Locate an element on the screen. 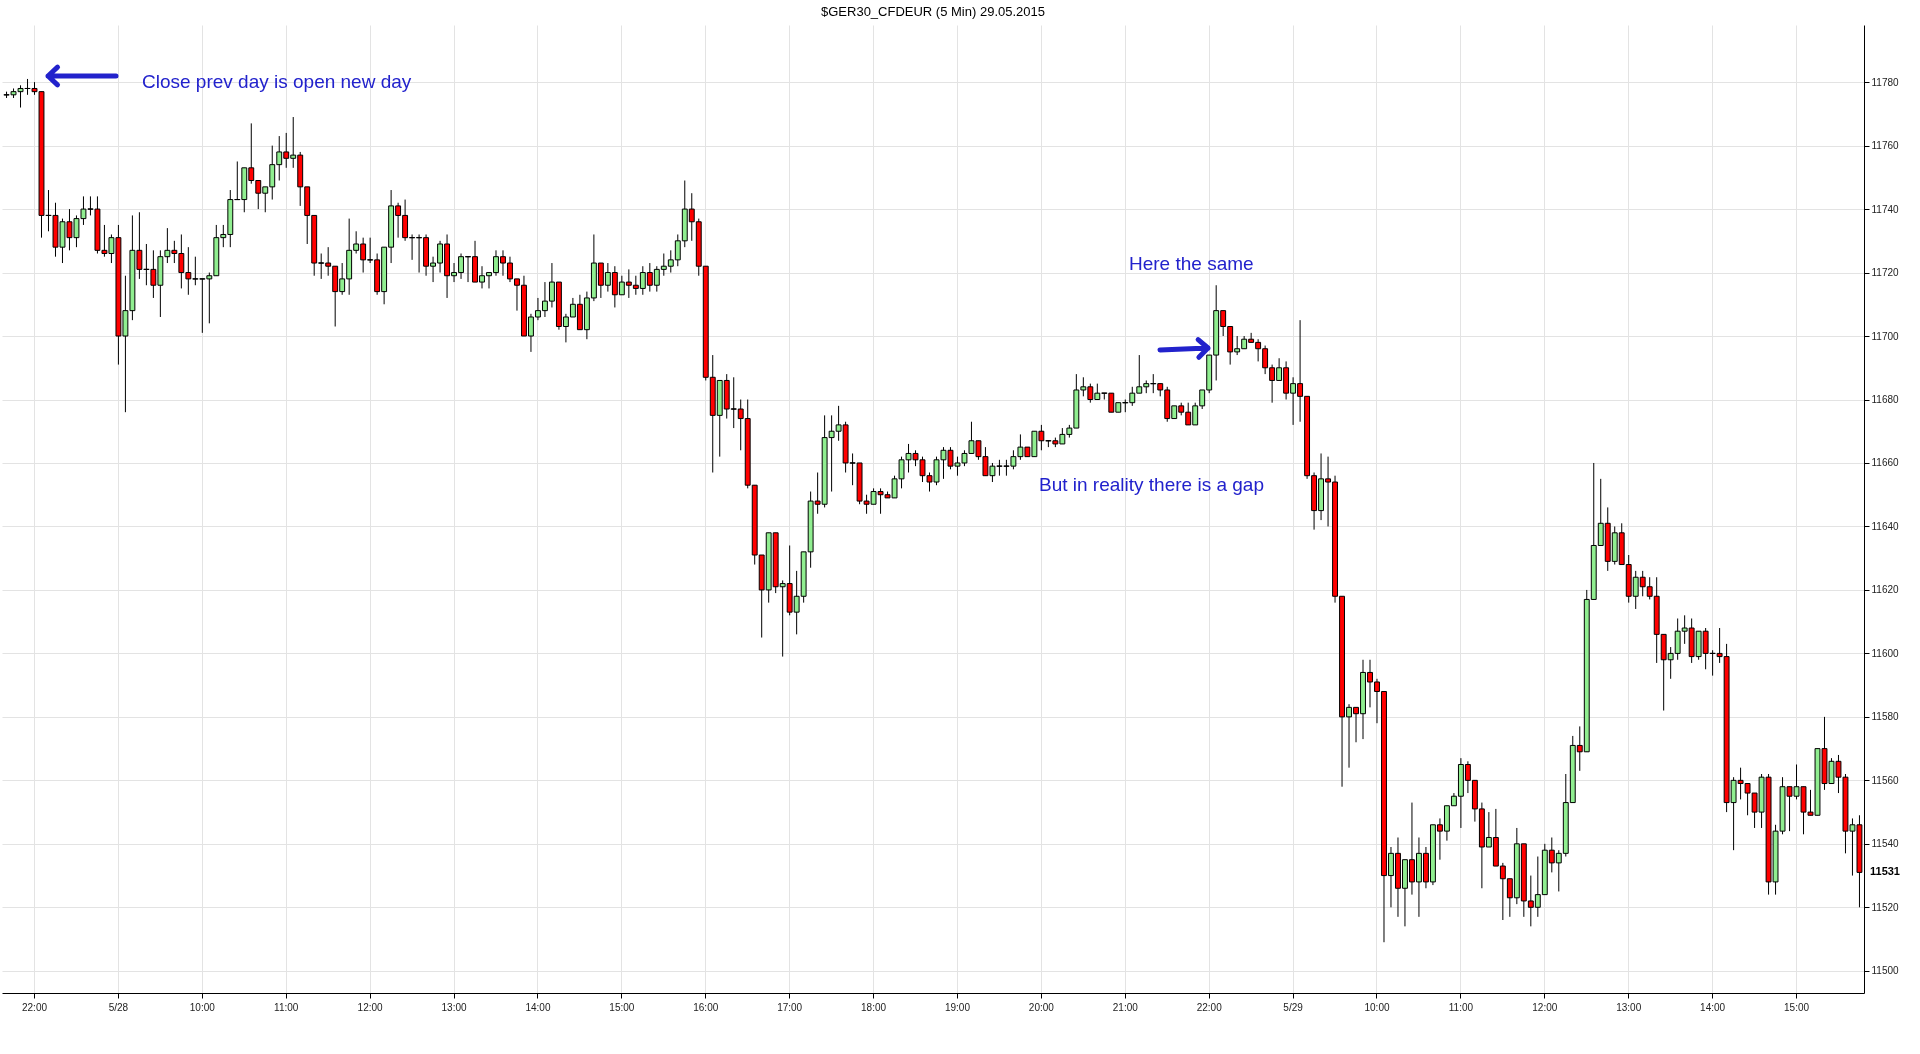 The height and width of the screenshot is (1054, 1920). x-tick-label: 20:00 is located at coordinates (1041, 1007).